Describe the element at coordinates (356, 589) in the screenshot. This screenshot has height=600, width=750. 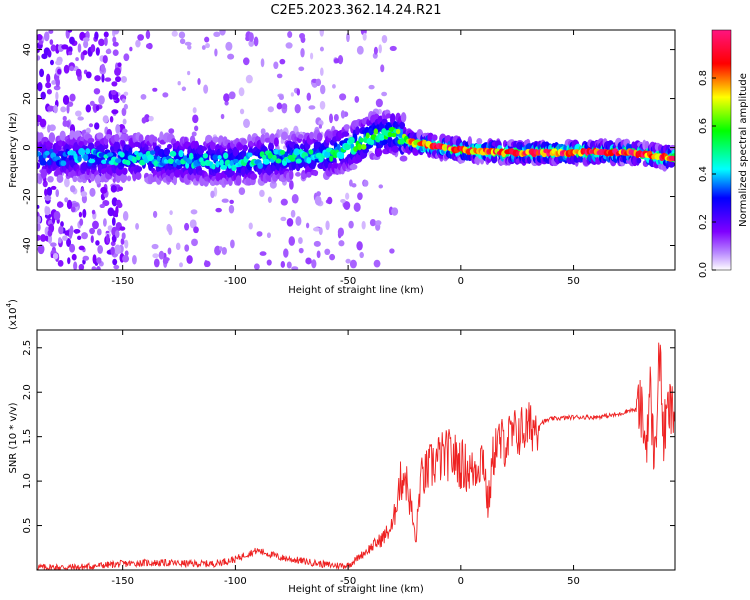
I see `snr-x-axis-label: Height of straight line (km)` at that location.